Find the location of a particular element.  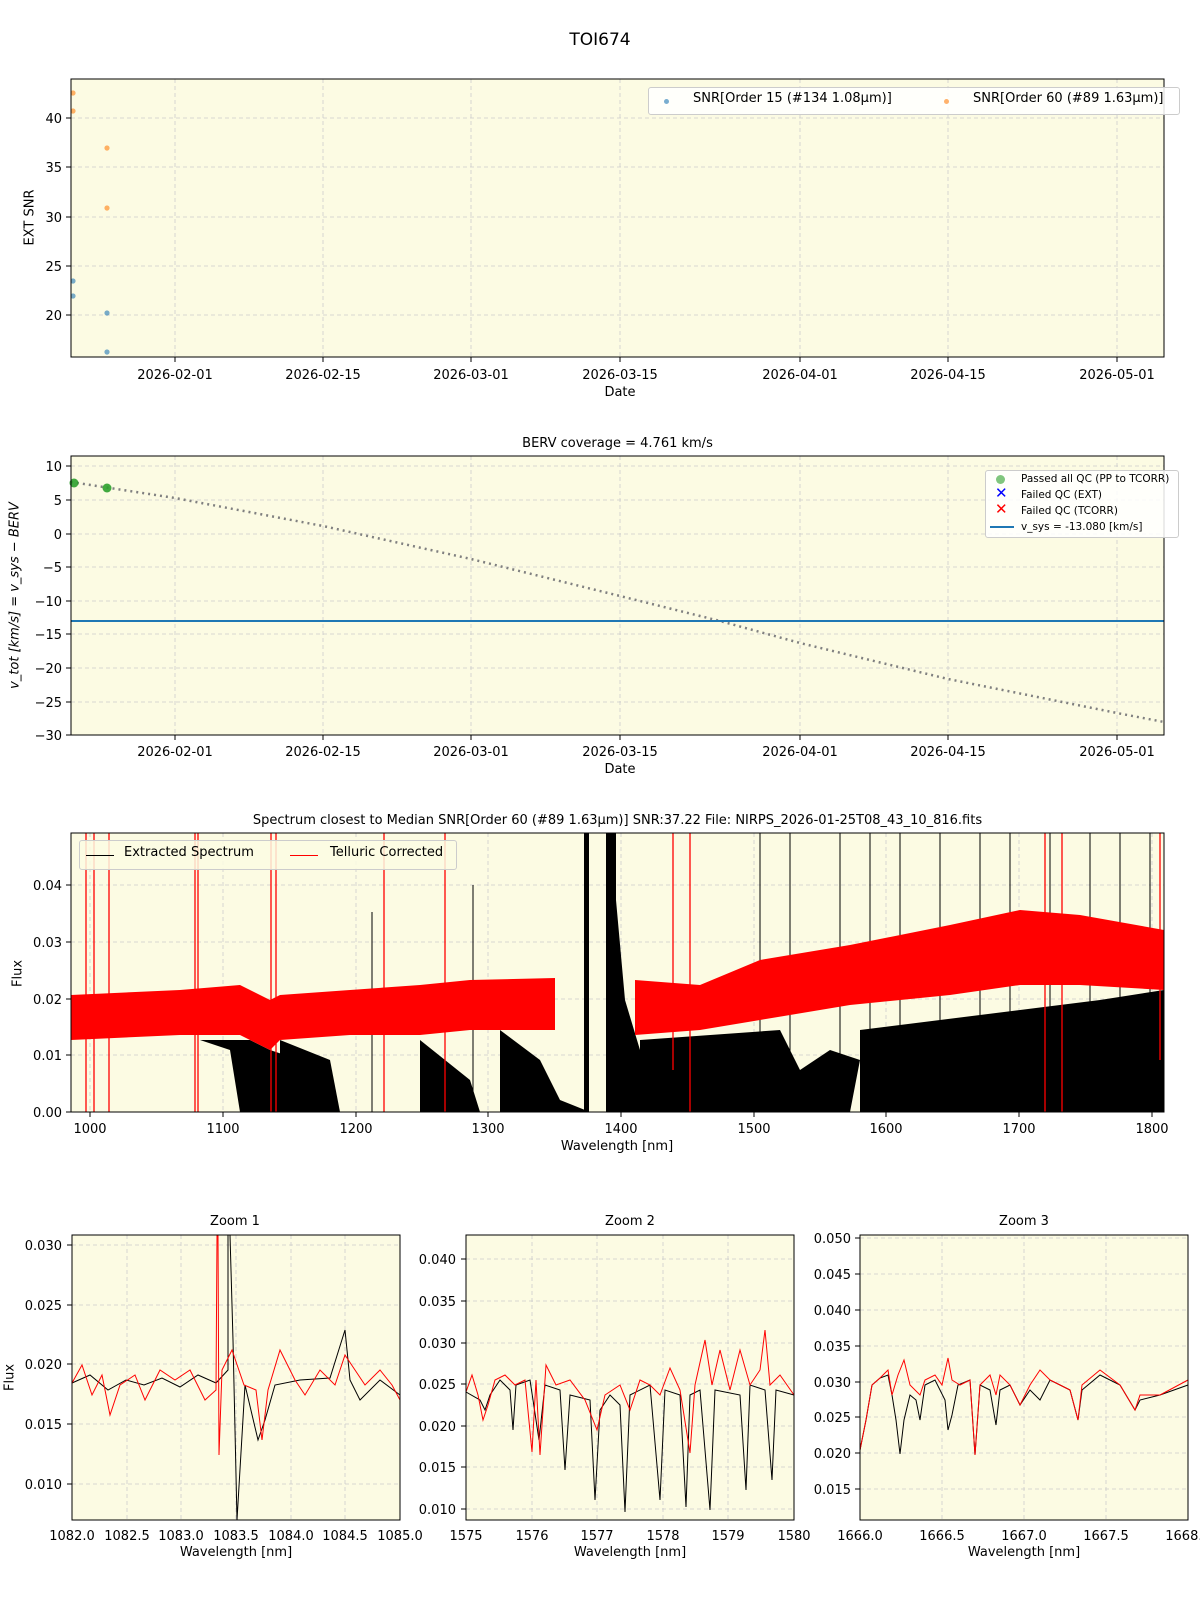

legend-telluric: Telluric Corrected is located at coordinates (387, 852).